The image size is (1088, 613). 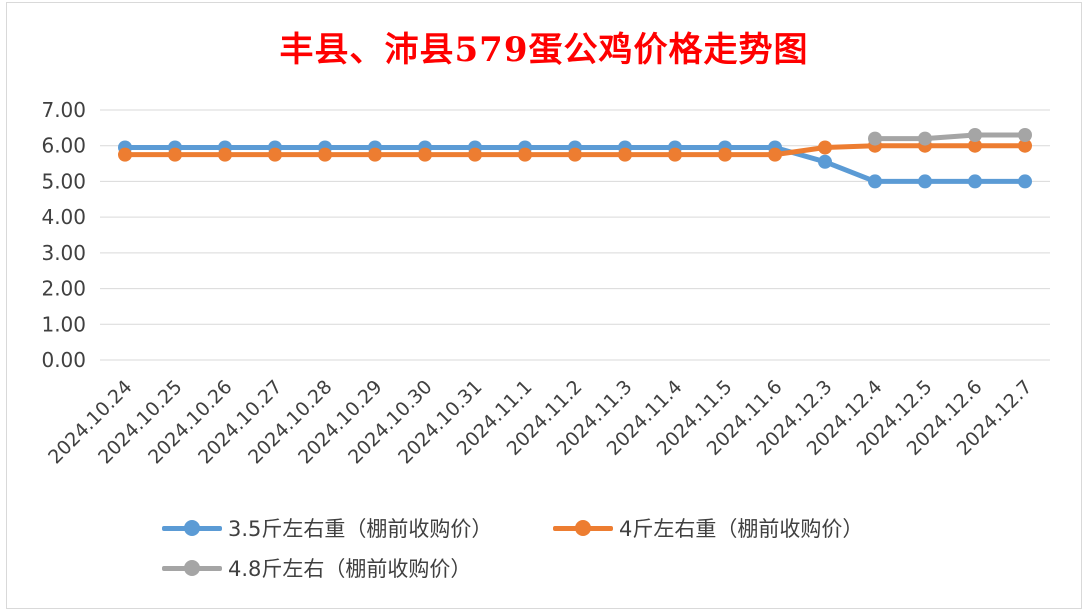 I want to click on legend-label-series-1: 3.5斤左右重（棚前收购价）, so click(x=360, y=529).